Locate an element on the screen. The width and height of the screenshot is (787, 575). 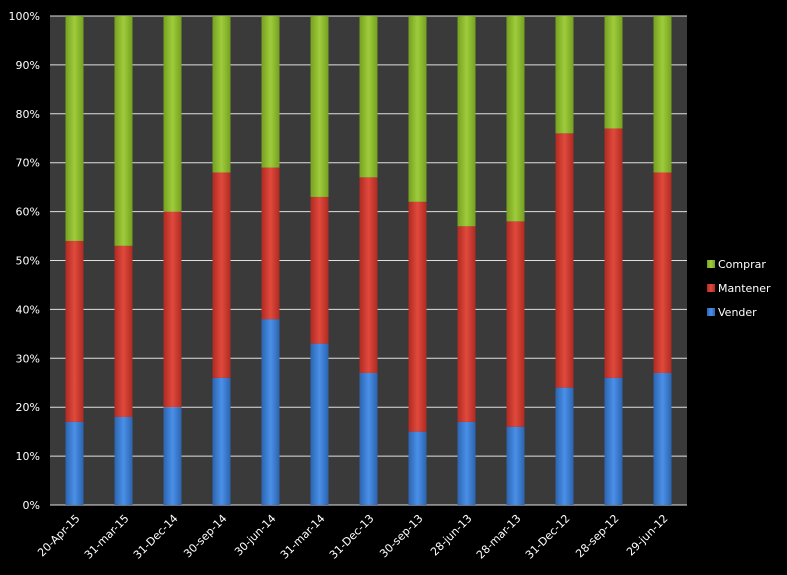
y-tick-label: 0% is located at coordinates (31, 505).